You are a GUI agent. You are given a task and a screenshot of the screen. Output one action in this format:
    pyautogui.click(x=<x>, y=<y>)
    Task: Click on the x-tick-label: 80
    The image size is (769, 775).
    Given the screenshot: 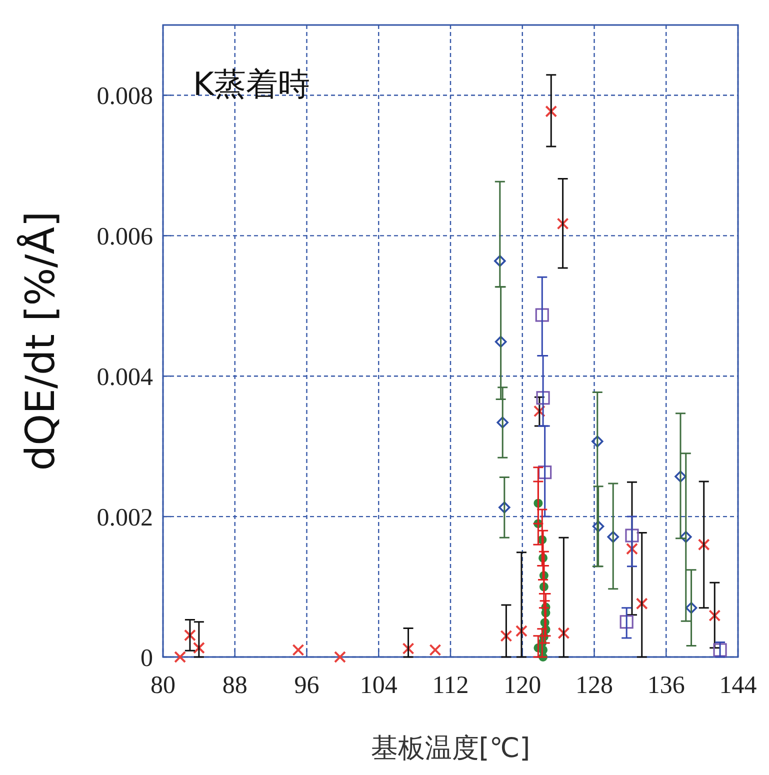 What is the action you would take?
    pyautogui.click(x=163, y=685)
    